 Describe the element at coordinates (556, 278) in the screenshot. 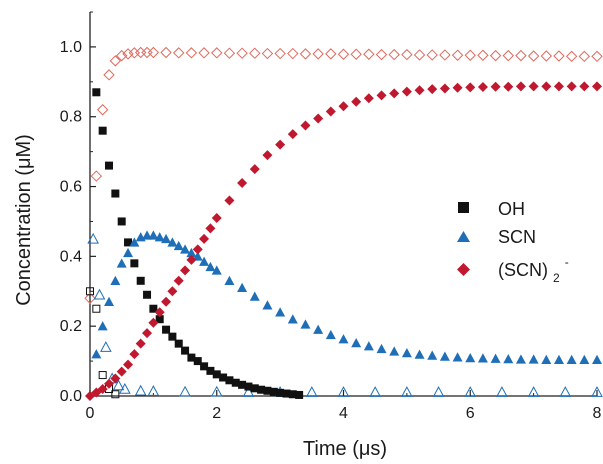

I see `legend-label-scn2-subscript: 2` at that location.